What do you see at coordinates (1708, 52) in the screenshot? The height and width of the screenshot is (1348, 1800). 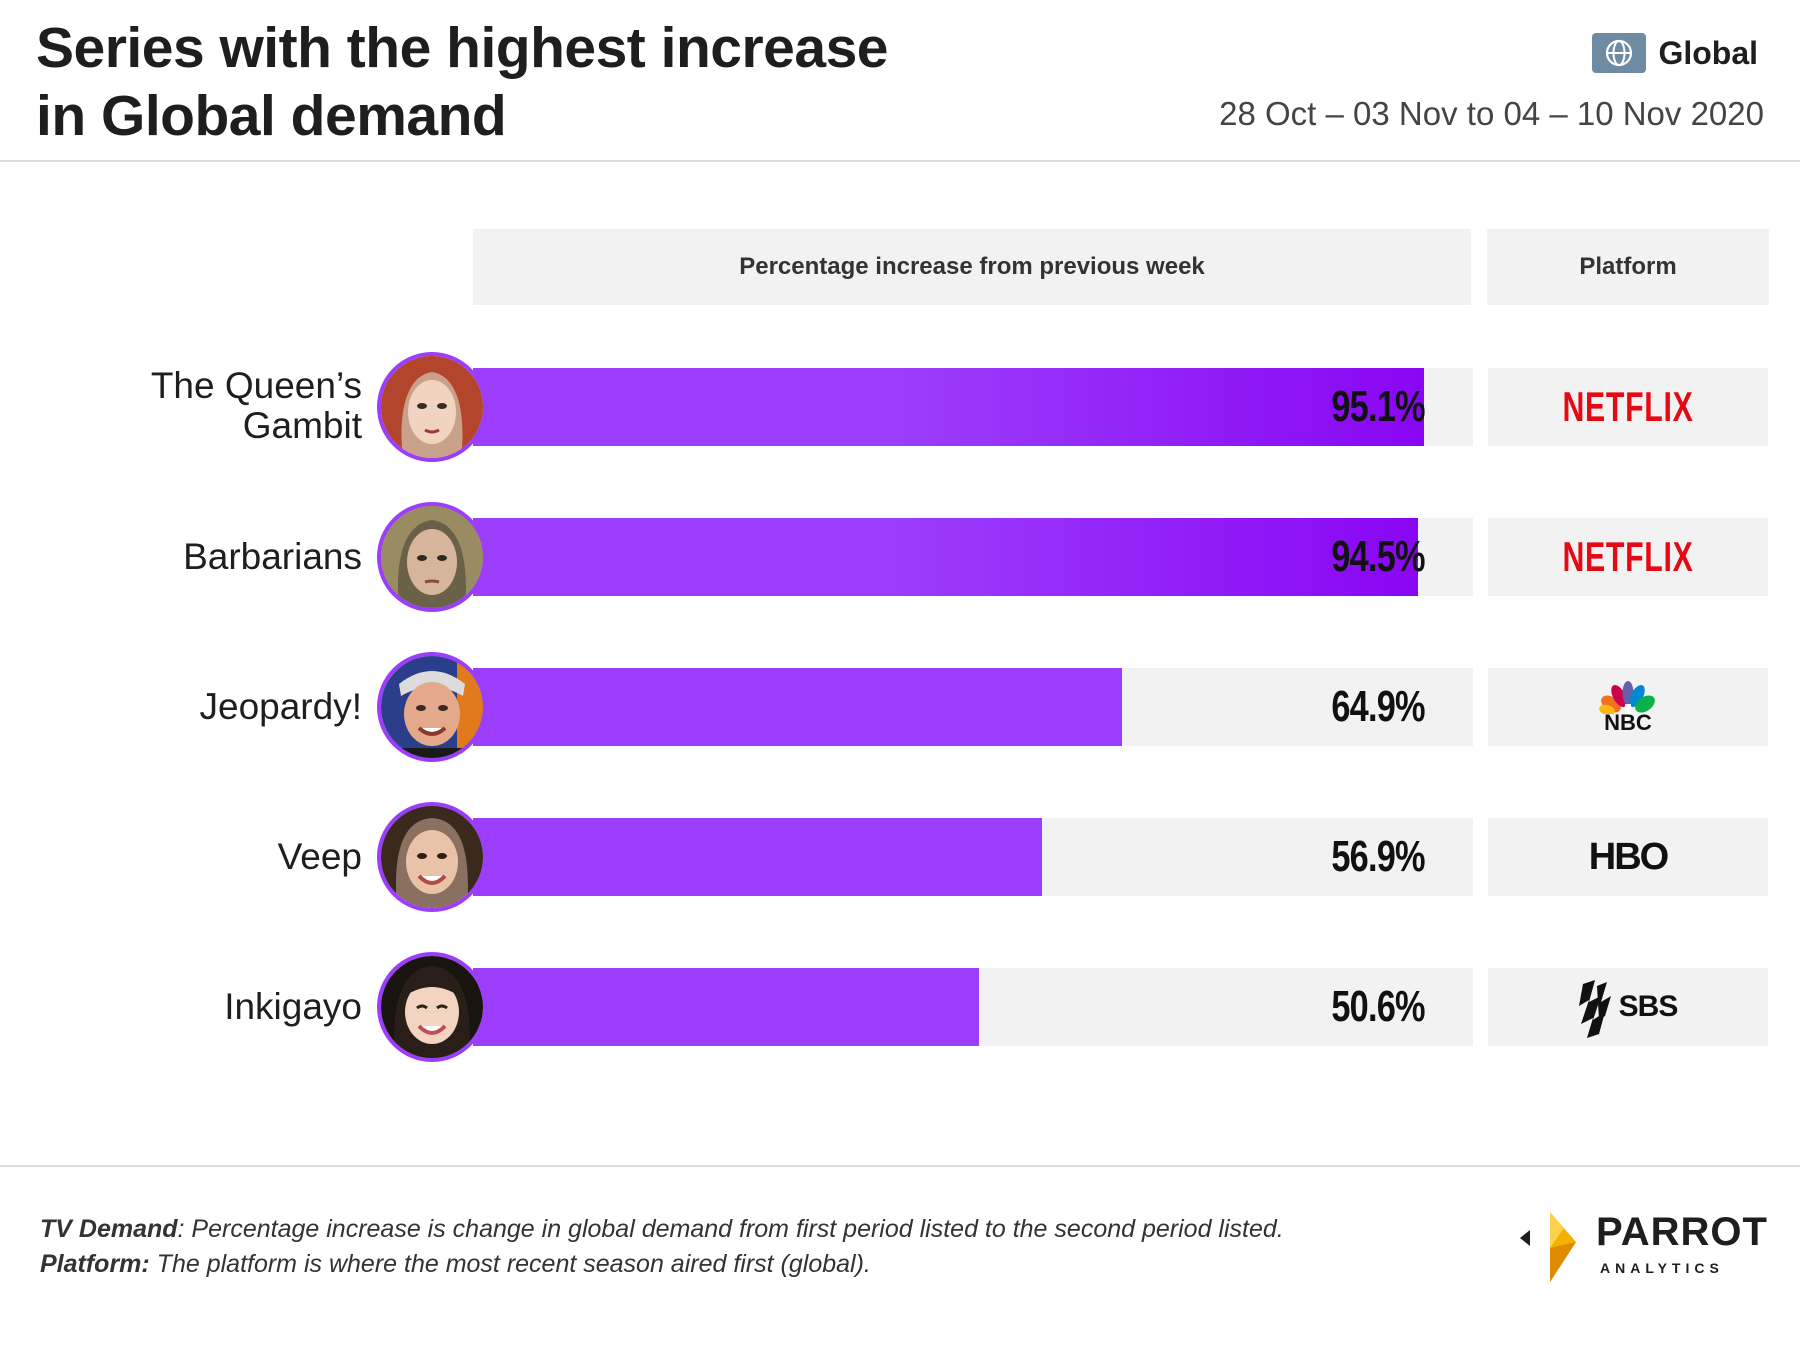 I see `region-label: Global` at bounding box center [1708, 52].